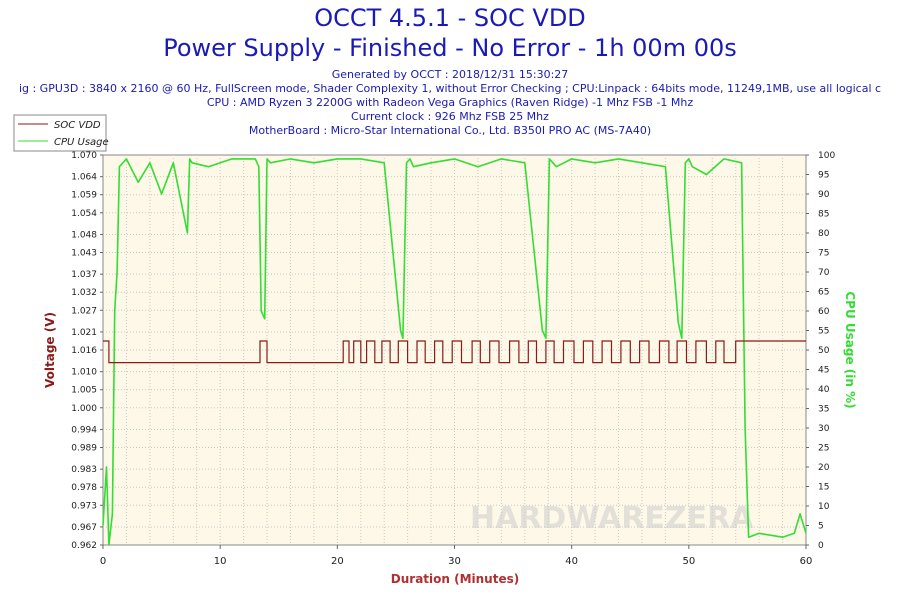 This screenshot has width=900, height=600. I want to click on x-tick-label: 50, so click(688, 561).